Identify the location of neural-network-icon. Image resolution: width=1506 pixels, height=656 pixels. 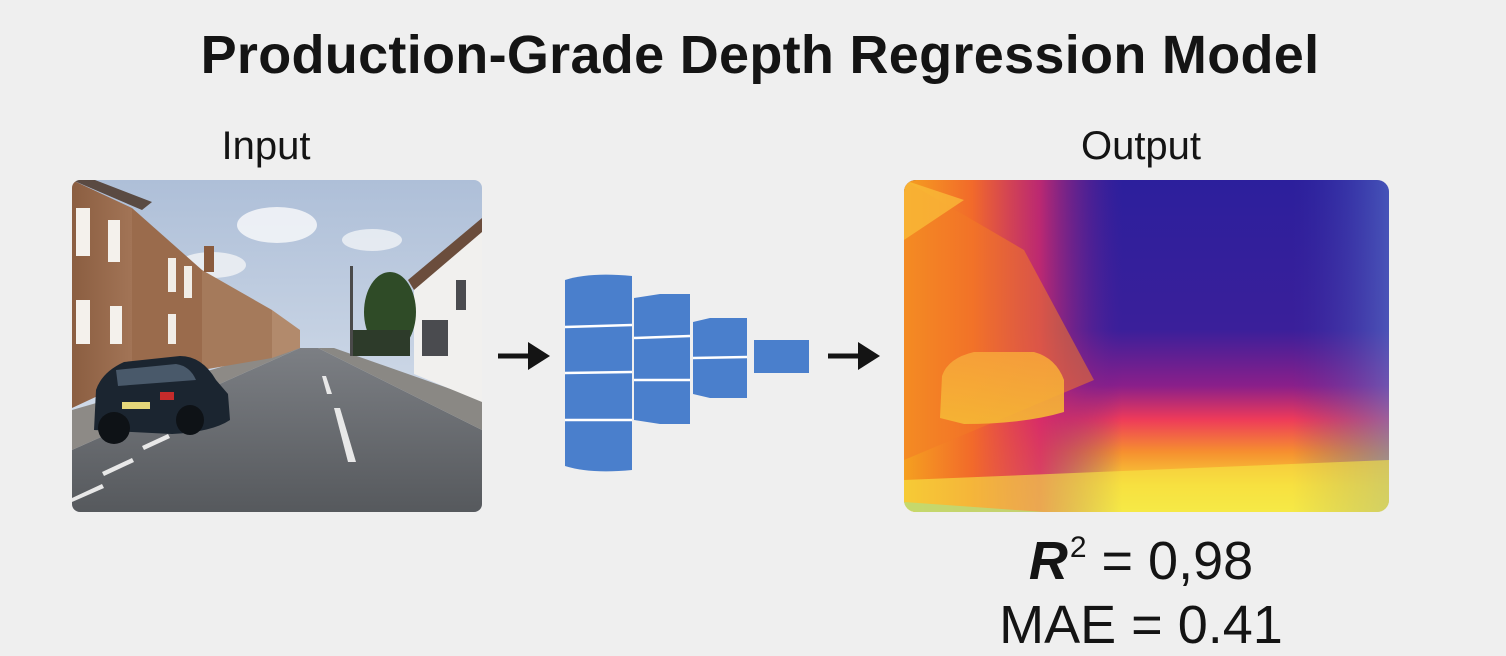
(686, 373).